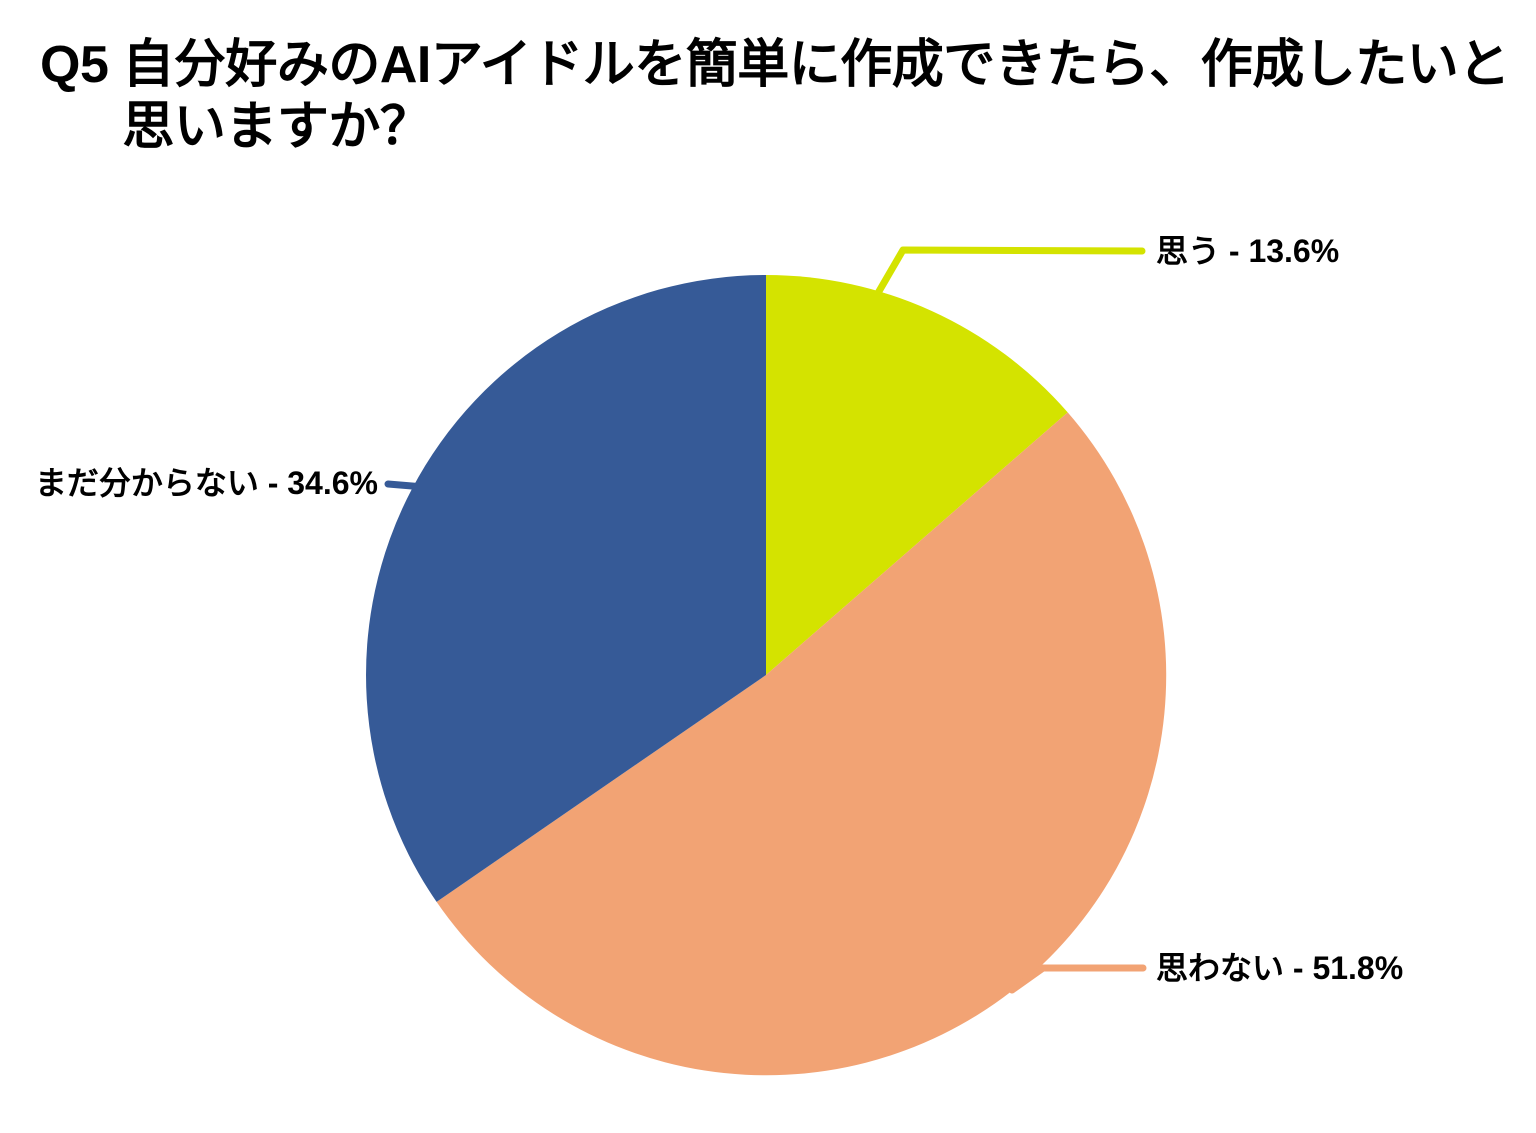  What do you see at coordinates (206, 483) in the screenshot?
I see `slice-label-mada-wakaranai: まだ分からない - 34.6%` at bounding box center [206, 483].